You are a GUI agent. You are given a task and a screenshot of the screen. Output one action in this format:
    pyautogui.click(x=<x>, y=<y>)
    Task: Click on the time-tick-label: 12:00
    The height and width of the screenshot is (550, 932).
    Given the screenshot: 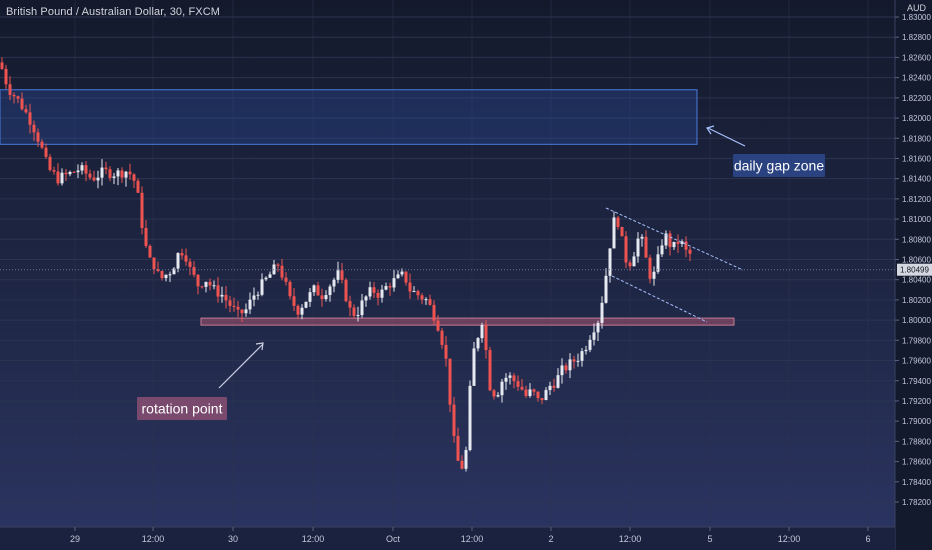 What is the action you would take?
    pyautogui.click(x=472, y=539)
    